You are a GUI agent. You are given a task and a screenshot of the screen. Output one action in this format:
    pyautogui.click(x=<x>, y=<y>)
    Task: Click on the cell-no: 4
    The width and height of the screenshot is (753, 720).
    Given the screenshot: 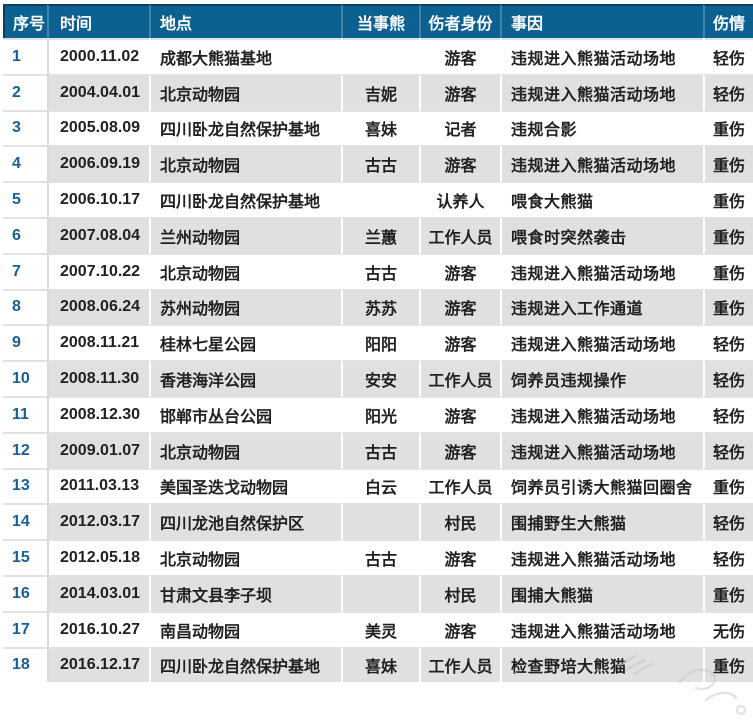 What is the action you would take?
    pyautogui.click(x=25, y=163)
    